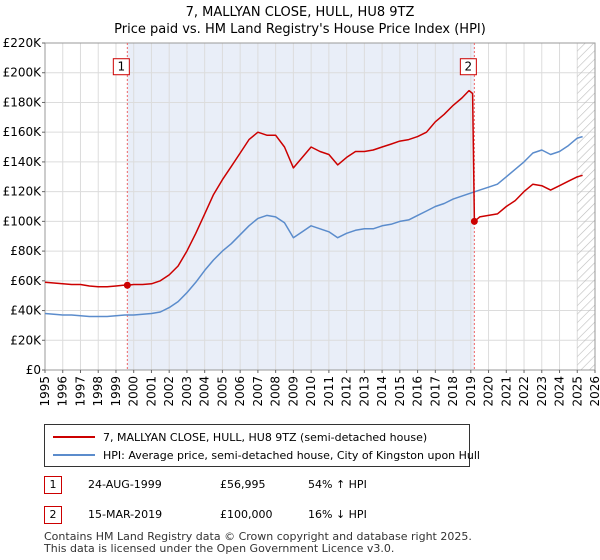 Image resolution: width=600 pixels, height=560 pixels. What do you see at coordinates (63, 391) in the screenshot?
I see `x-tick-label: 1996` at bounding box center [63, 391].